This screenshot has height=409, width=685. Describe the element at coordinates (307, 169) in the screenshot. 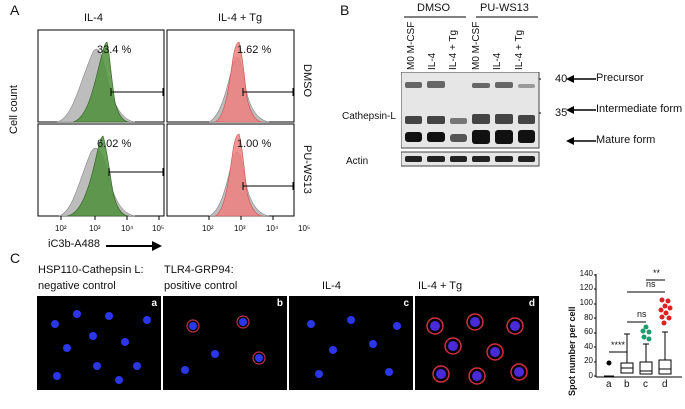

I see `row-label-puws13: PU-WS13` at that location.